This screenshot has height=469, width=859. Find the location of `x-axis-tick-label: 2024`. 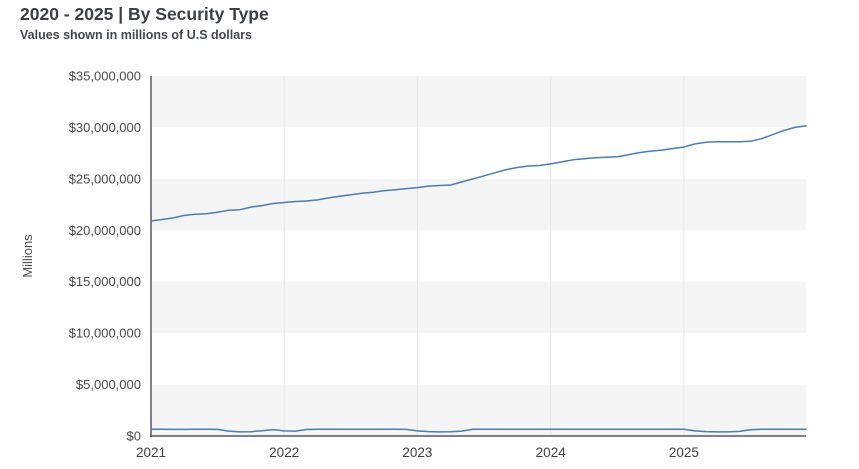

x-axis-tick-label: 2024 is located at coordinates (551, 452).